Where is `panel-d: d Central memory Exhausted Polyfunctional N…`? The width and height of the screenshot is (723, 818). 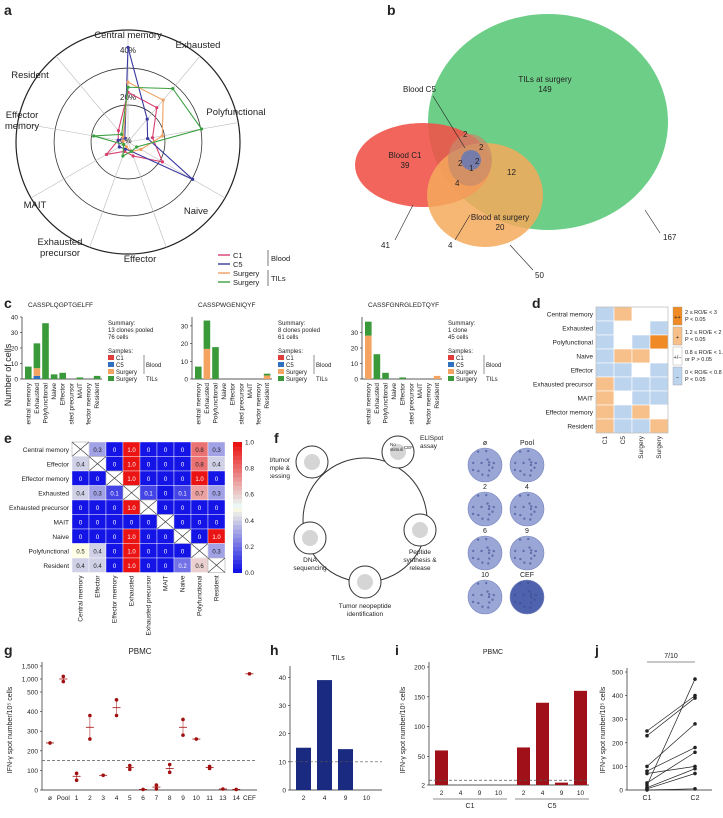
panel-d: d Central memory Exhausted Polyfunctional N… is located at coordinates (625, 380).